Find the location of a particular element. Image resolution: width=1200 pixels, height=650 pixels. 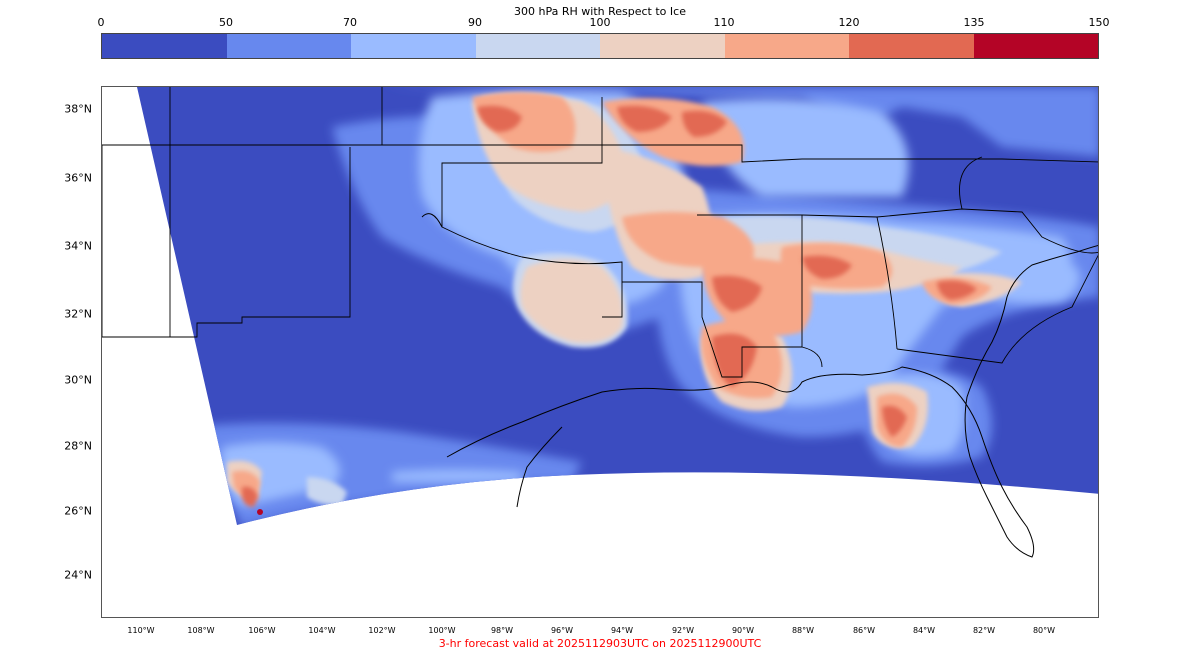

colorbar-tick-label: 50 is located at coordinates (226, 22).